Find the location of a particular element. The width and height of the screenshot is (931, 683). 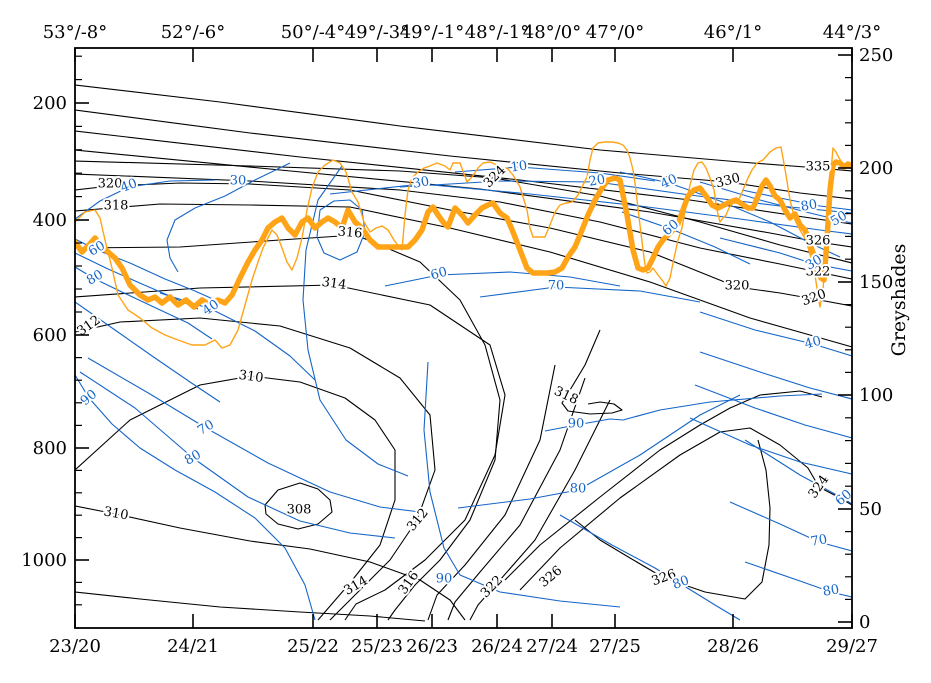

humidity-contour-label: 20 is located at coordinates (597, 181).